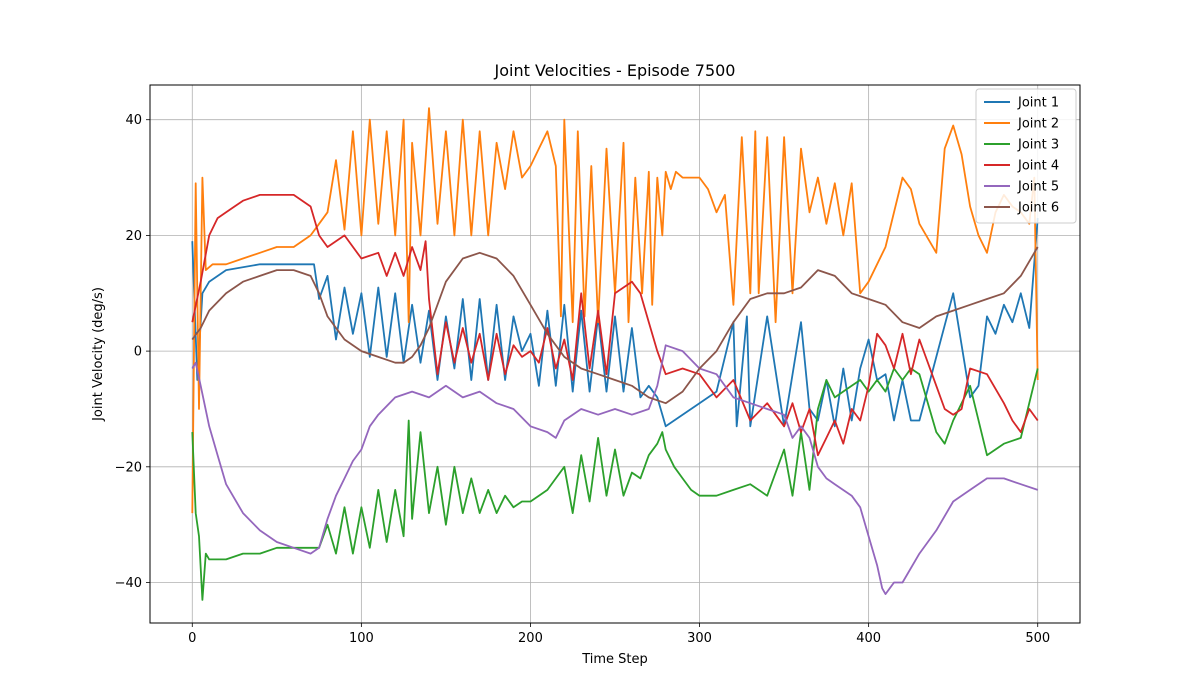 This screenshot has width=1200, height=700. Describe the element at coordinates (614, 659) in the screenshot. I see `x-axis-label: Time Step` at that location.